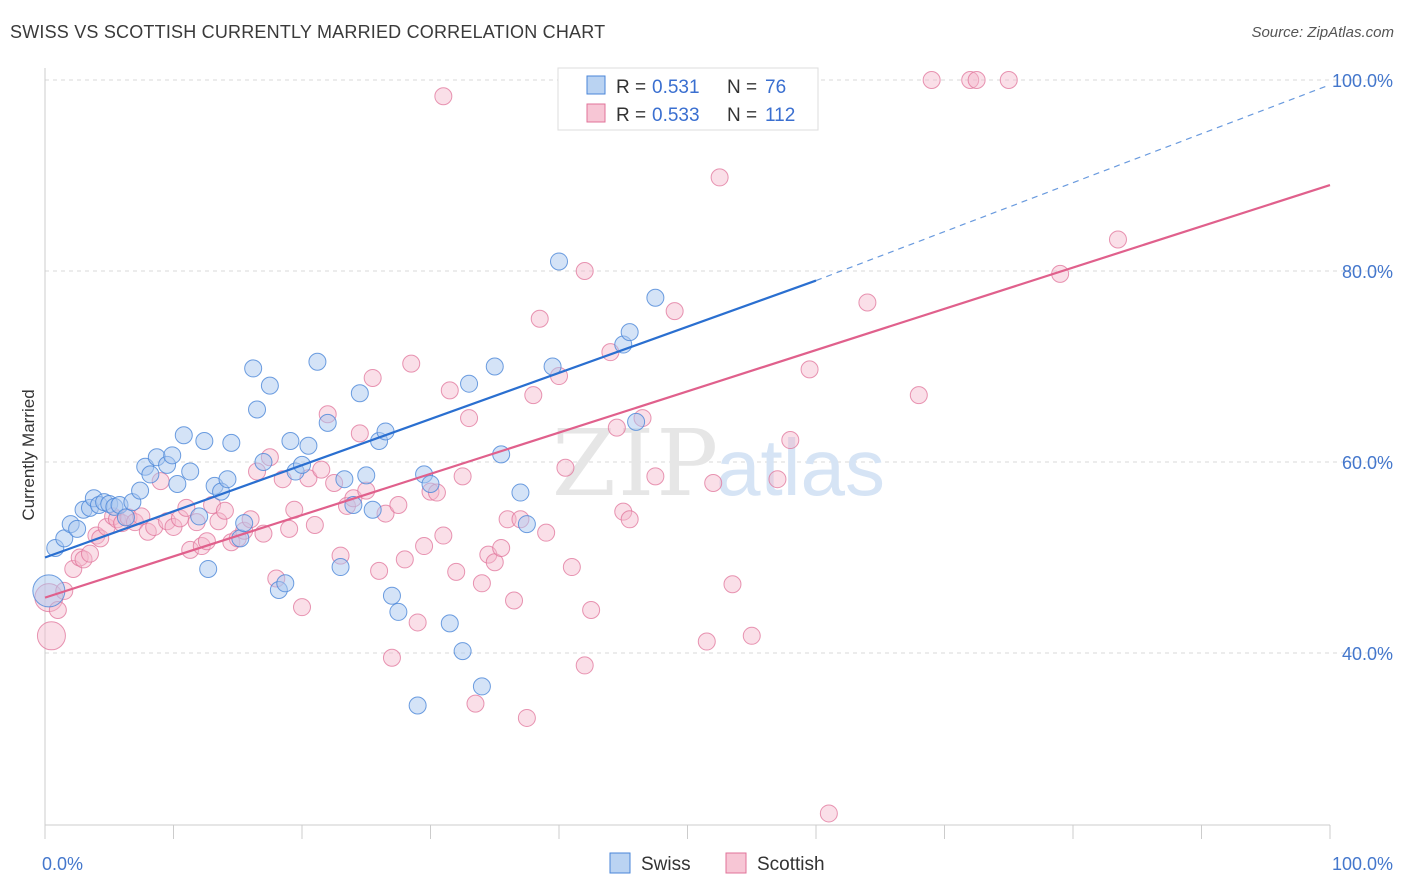 The image size is (1406, 892). Describe the element at coordinates (62, 864) in the screenshot. I see `x-tick-label: 0.0%` at that location.